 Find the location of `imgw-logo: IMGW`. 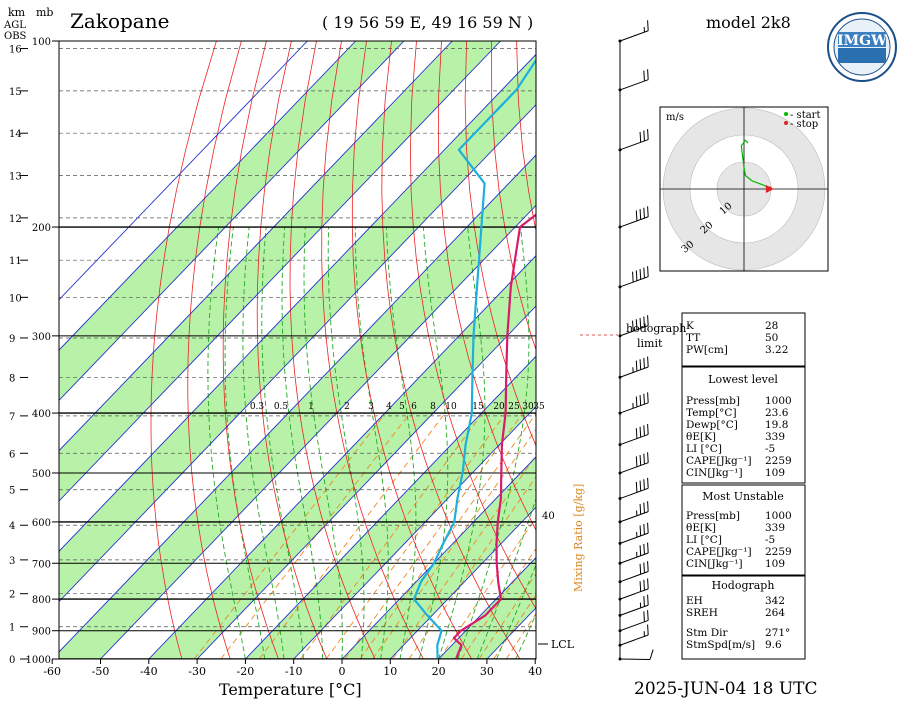

imgw-logo: IMGW is located at coordinates (862, 47).